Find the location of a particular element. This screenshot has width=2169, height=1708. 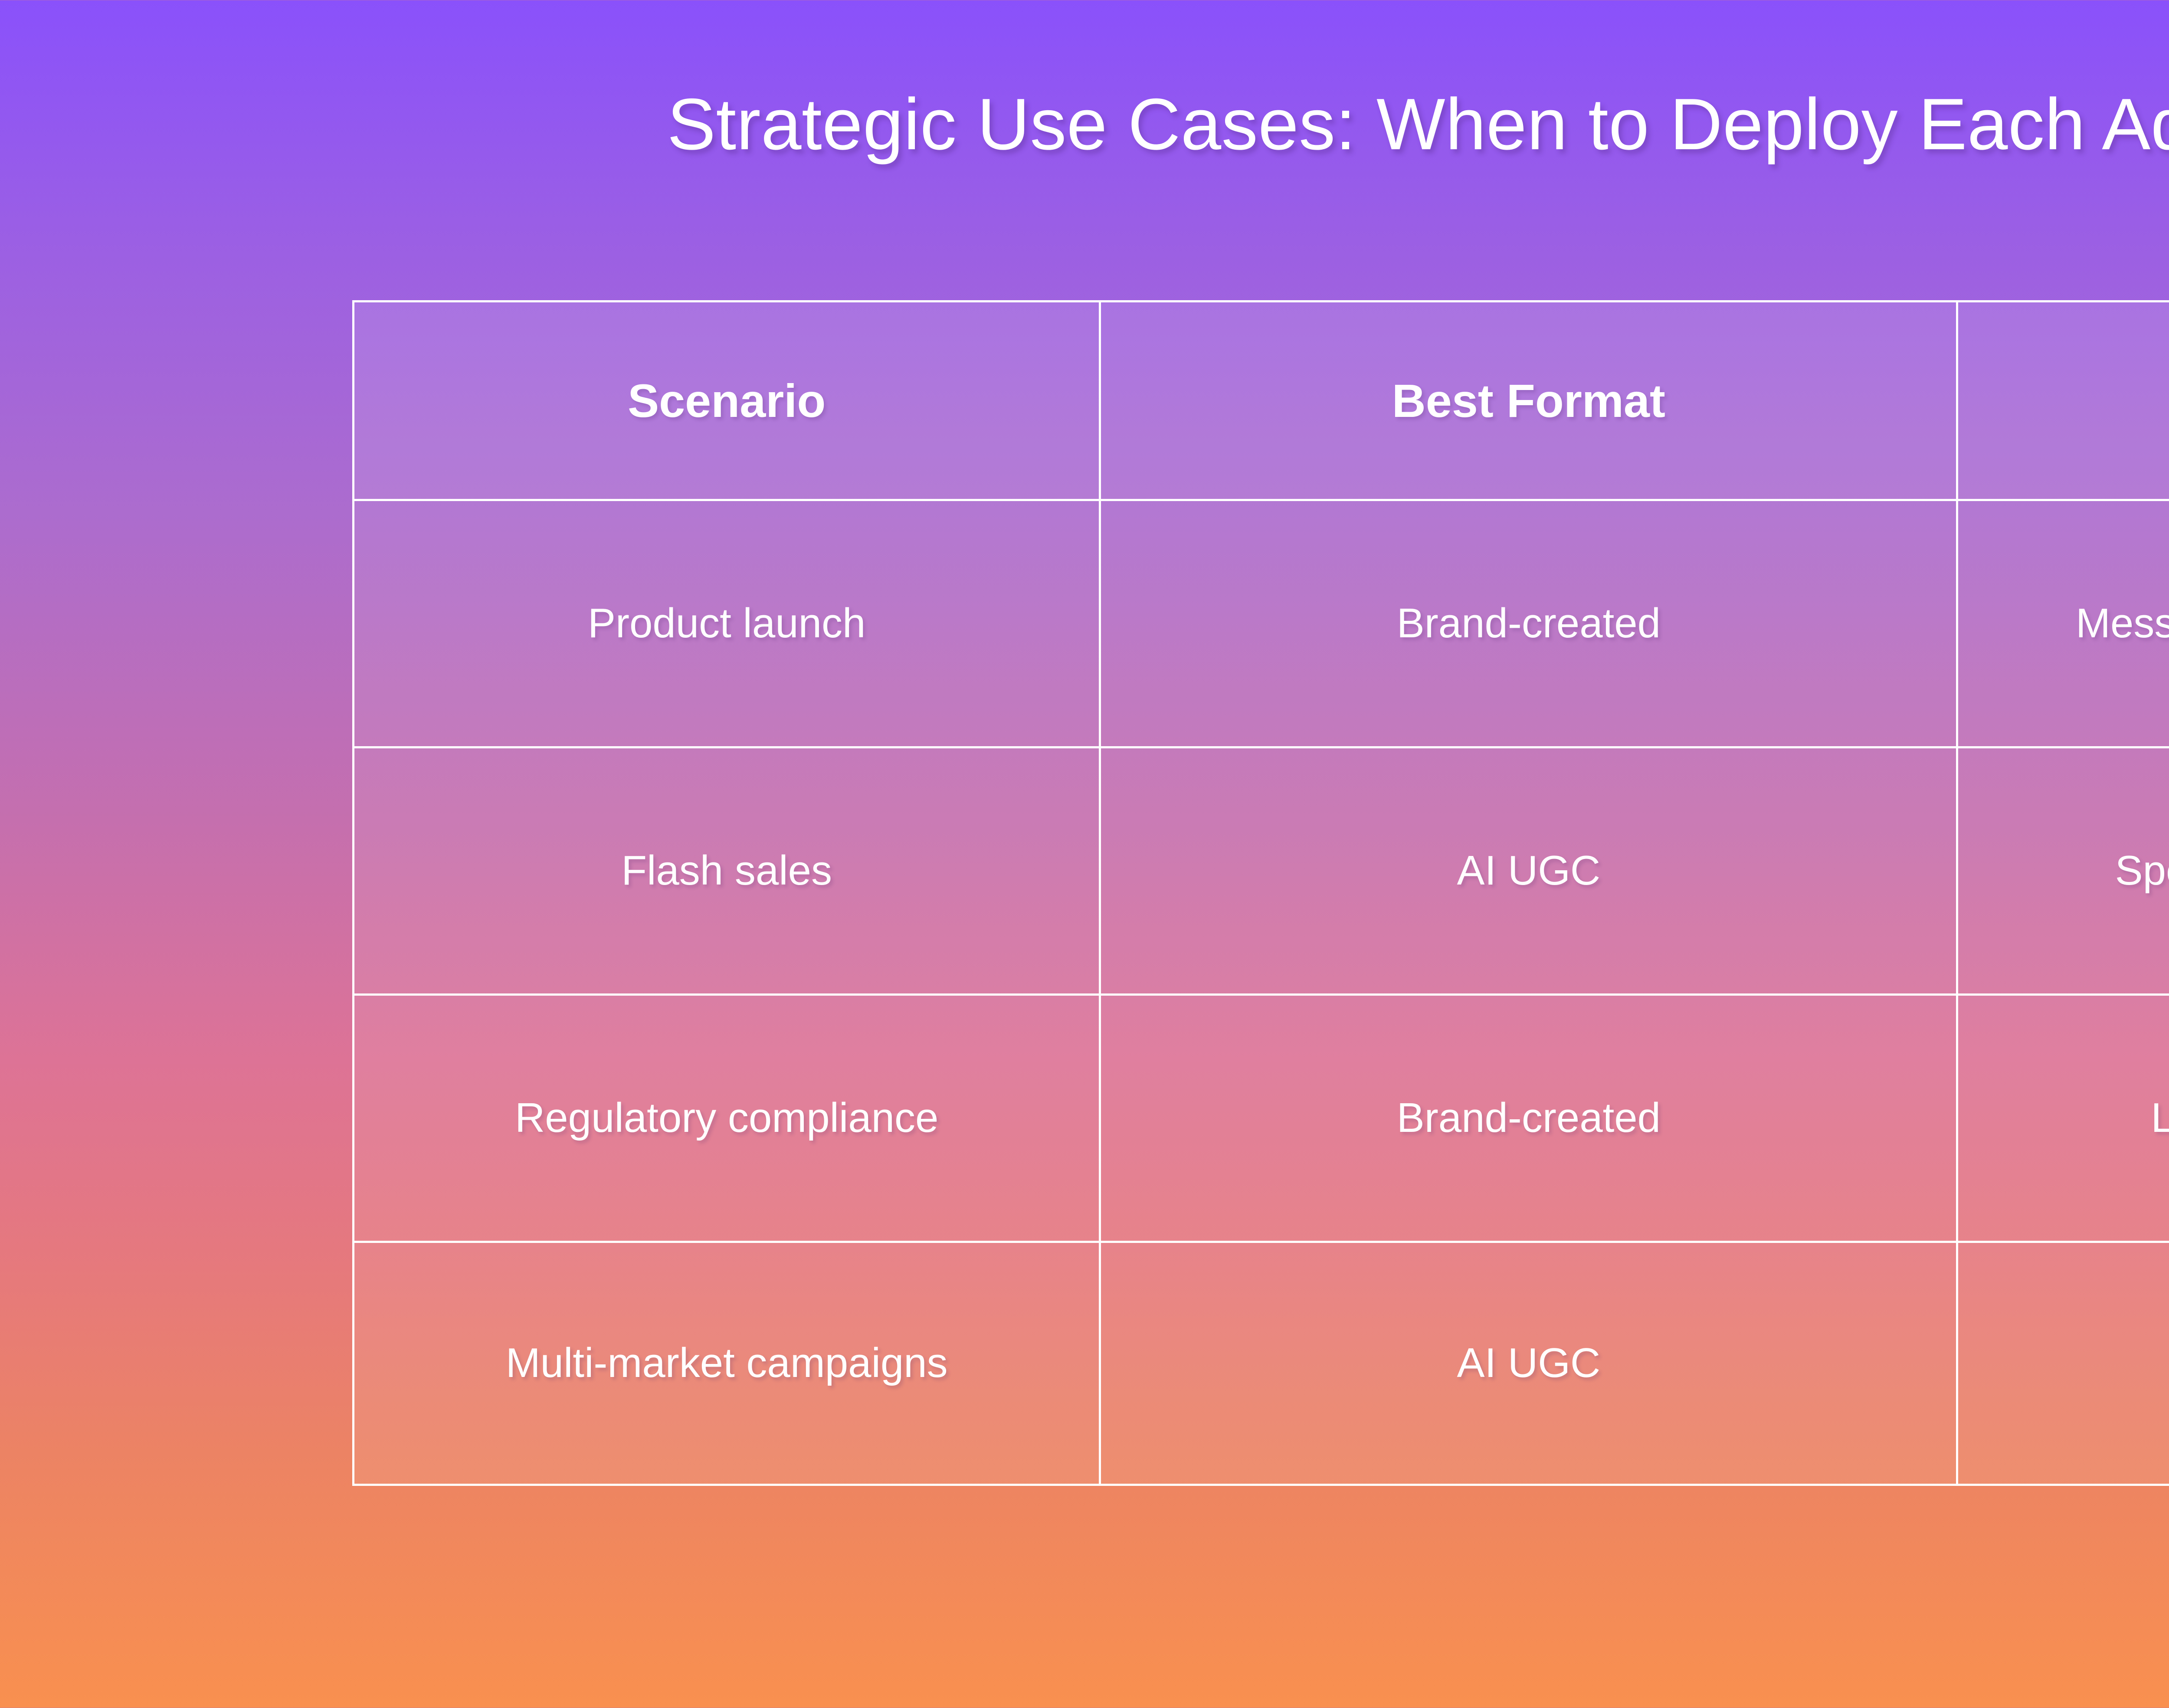

cell-scenario-text: Product launch is located at coordinates (726, 623).